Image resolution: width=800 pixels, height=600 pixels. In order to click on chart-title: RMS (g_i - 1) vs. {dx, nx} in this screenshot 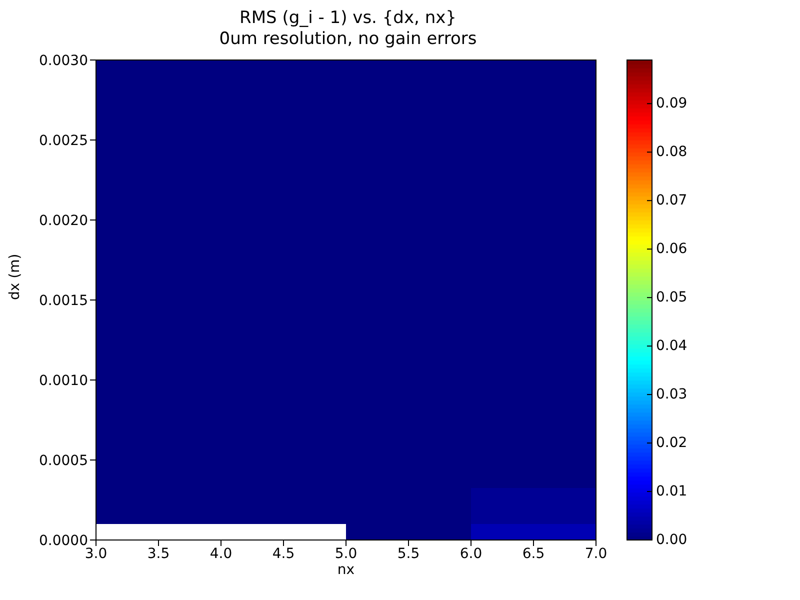, I will do `click(348, 18)`.